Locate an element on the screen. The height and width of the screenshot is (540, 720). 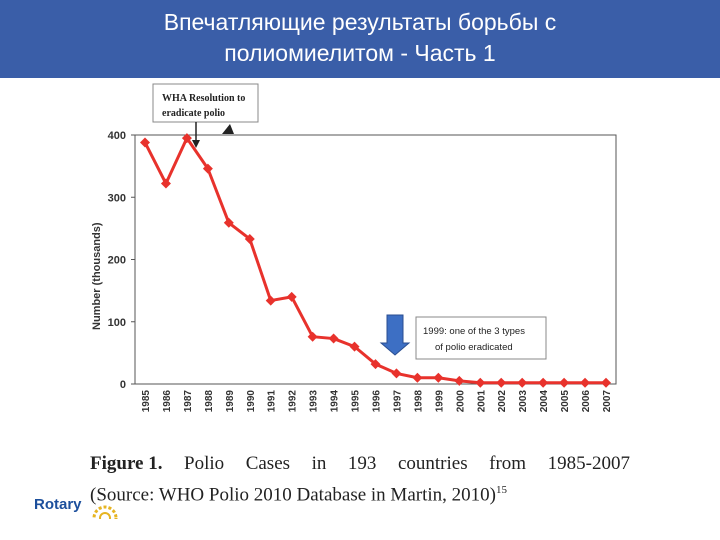
y-axis-label: Number (thousands) is located at coordinates (97, 276).